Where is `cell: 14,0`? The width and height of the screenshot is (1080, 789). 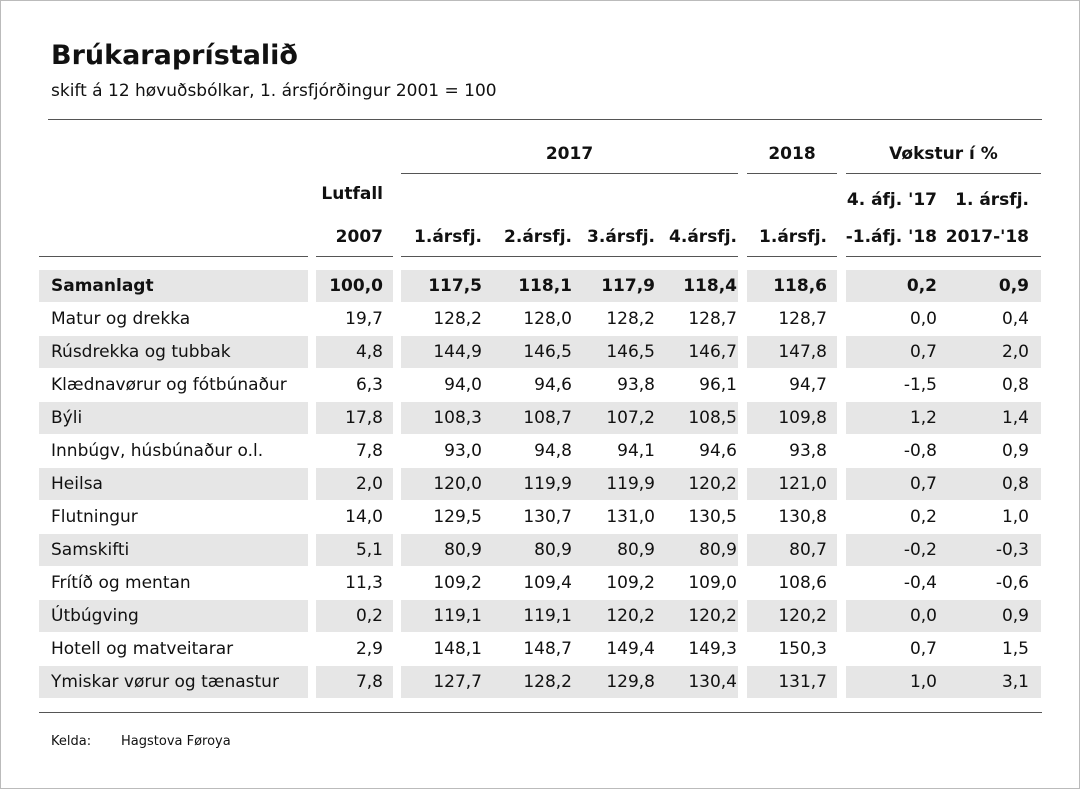 cell: 14,0 is located at coordinates (364, 517).